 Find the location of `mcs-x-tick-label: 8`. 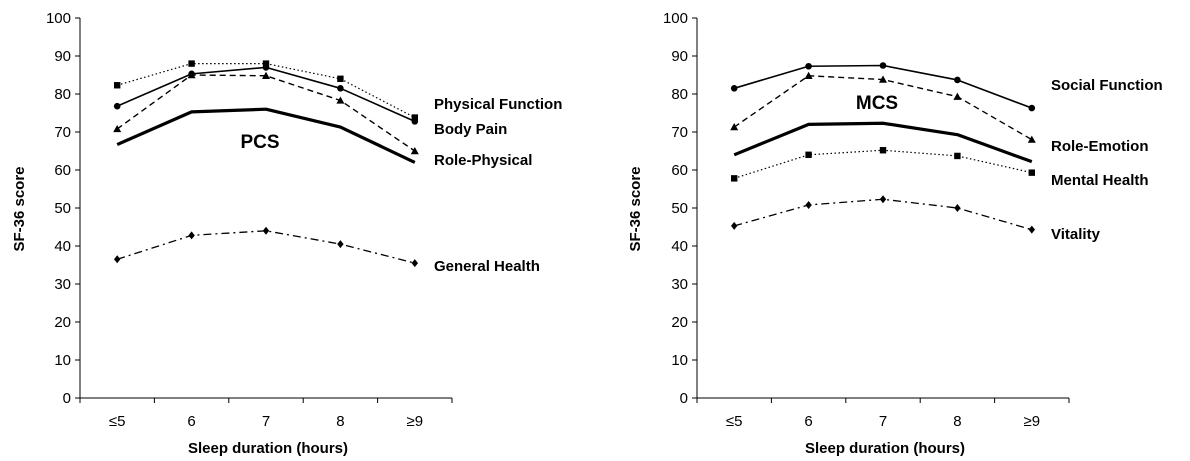

mcs-x-tick-label: 8 is located at coordinates (957, 421).